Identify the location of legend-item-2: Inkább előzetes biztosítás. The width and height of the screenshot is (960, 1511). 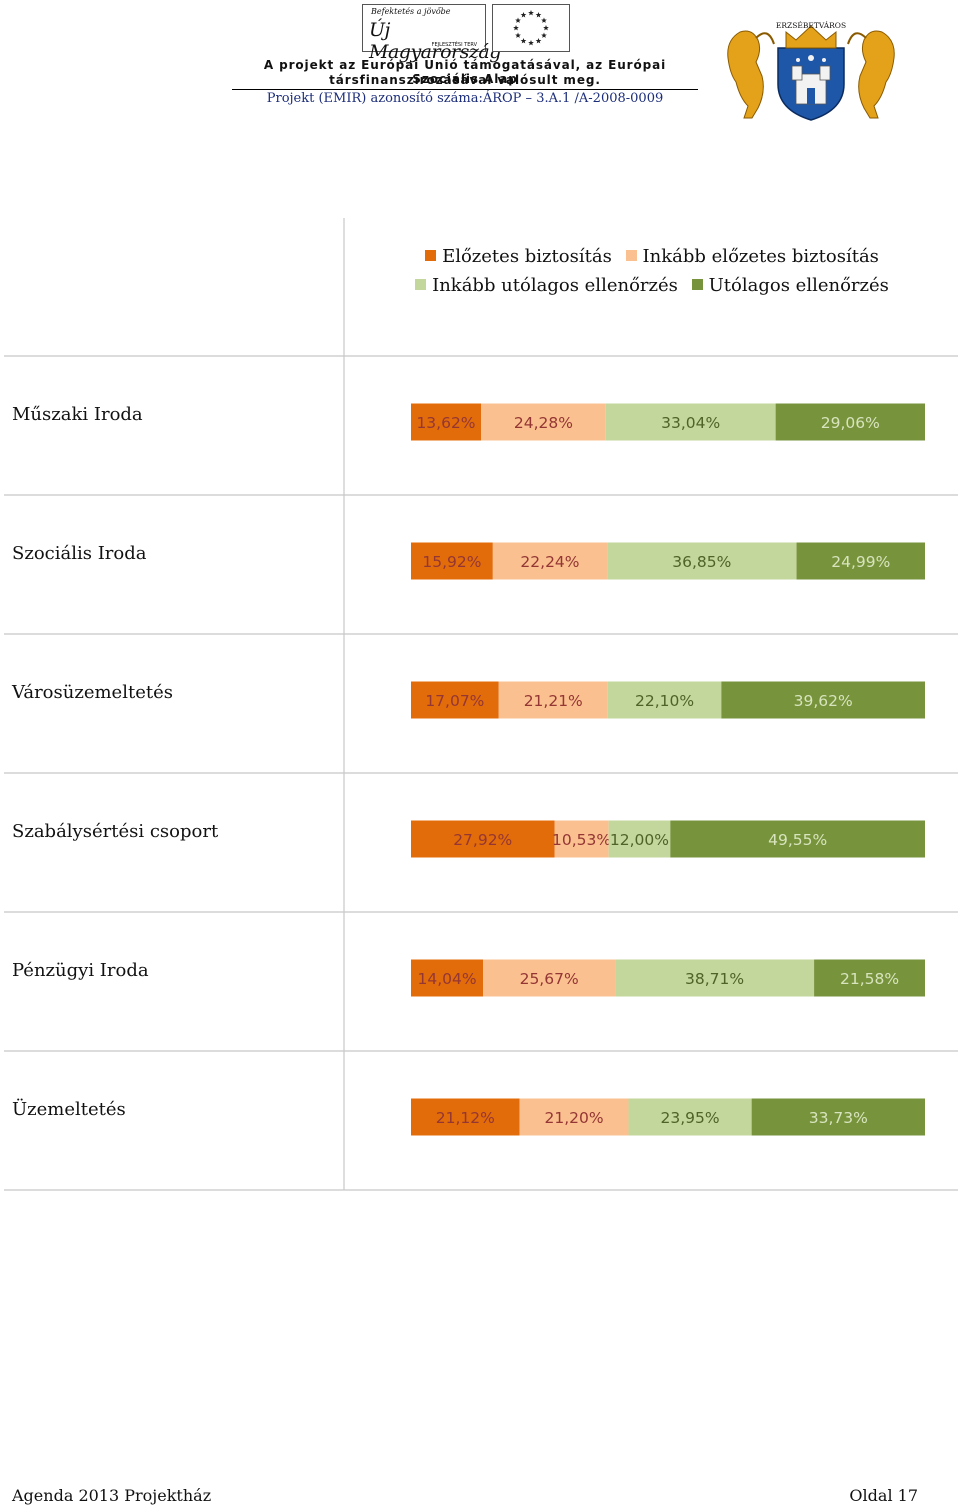
(752, 256).